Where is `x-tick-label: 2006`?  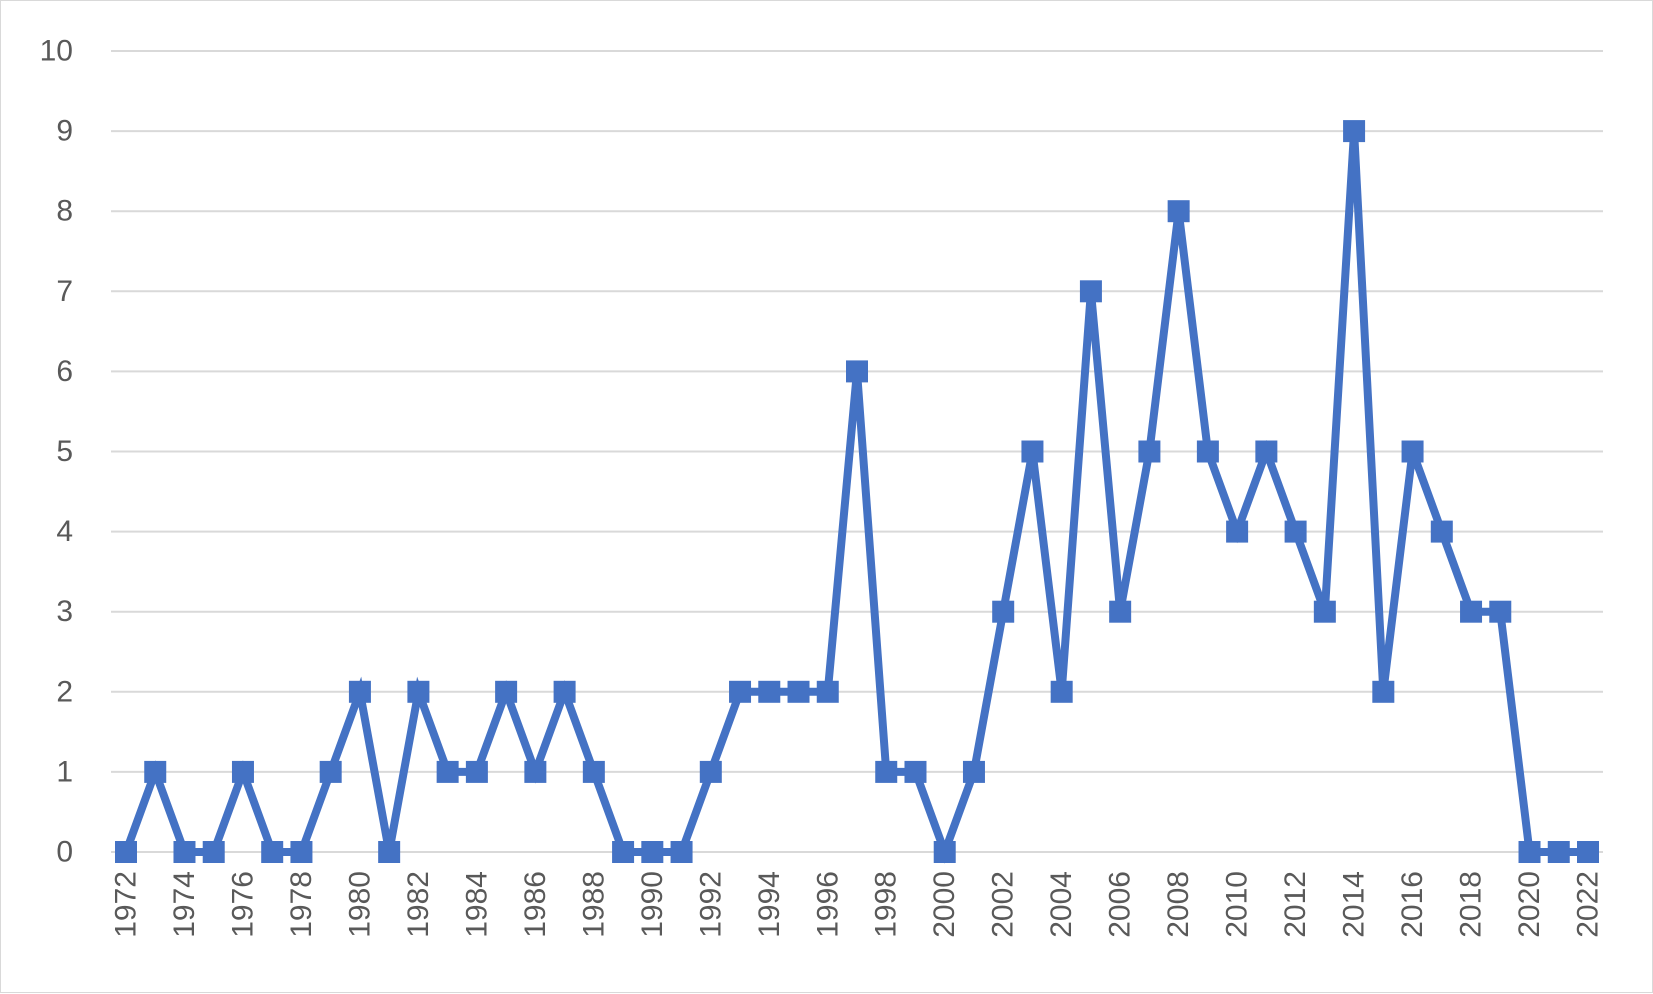
x-tick-label: 2006 is located at coordinates (1120, 904).